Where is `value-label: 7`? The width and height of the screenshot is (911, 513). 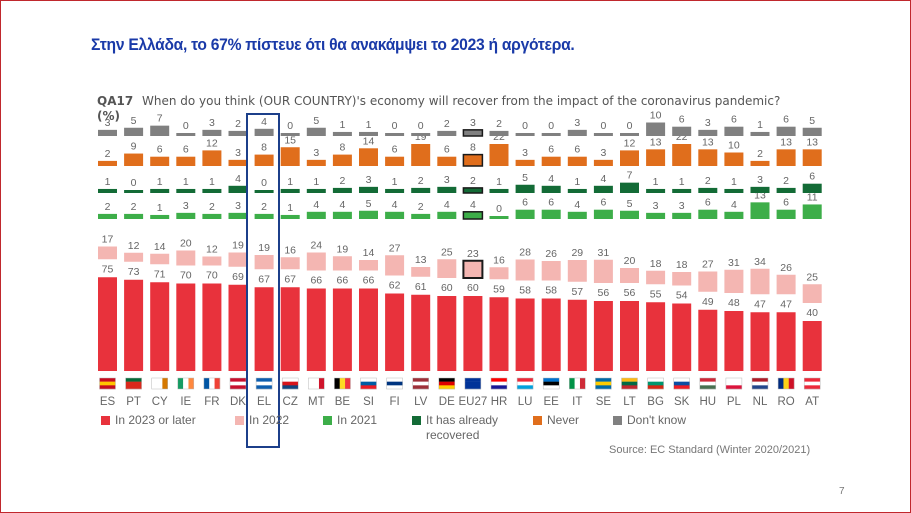 value-label: 7 is located at coordinates (630, 176).